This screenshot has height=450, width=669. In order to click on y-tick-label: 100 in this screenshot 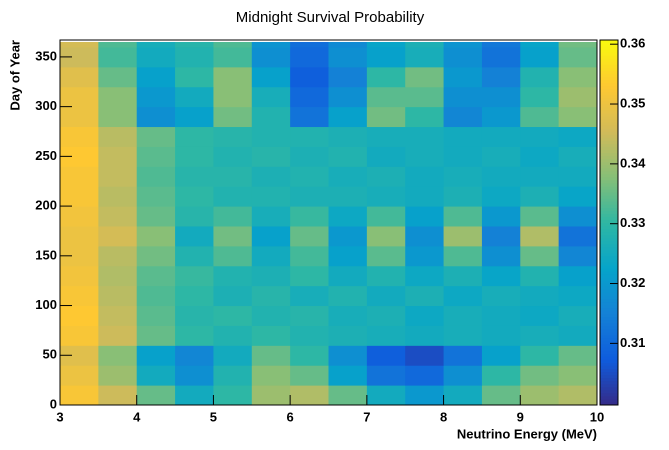, I will do `click(46, 304)`.